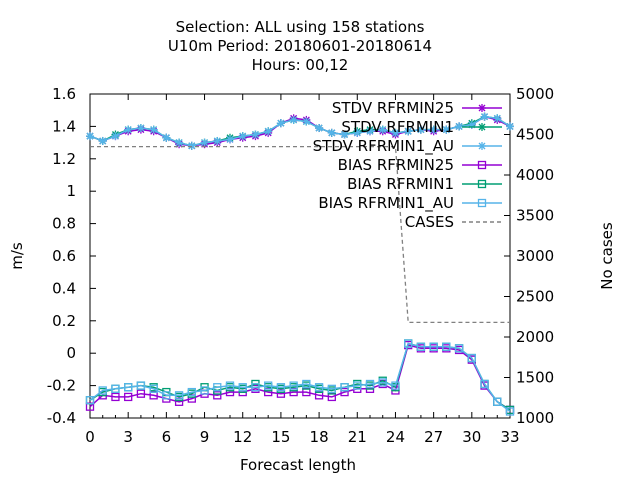 The width and height of the screenshot is (640, 480). I want to click on x-tick-label: 0, so click(90, 437).